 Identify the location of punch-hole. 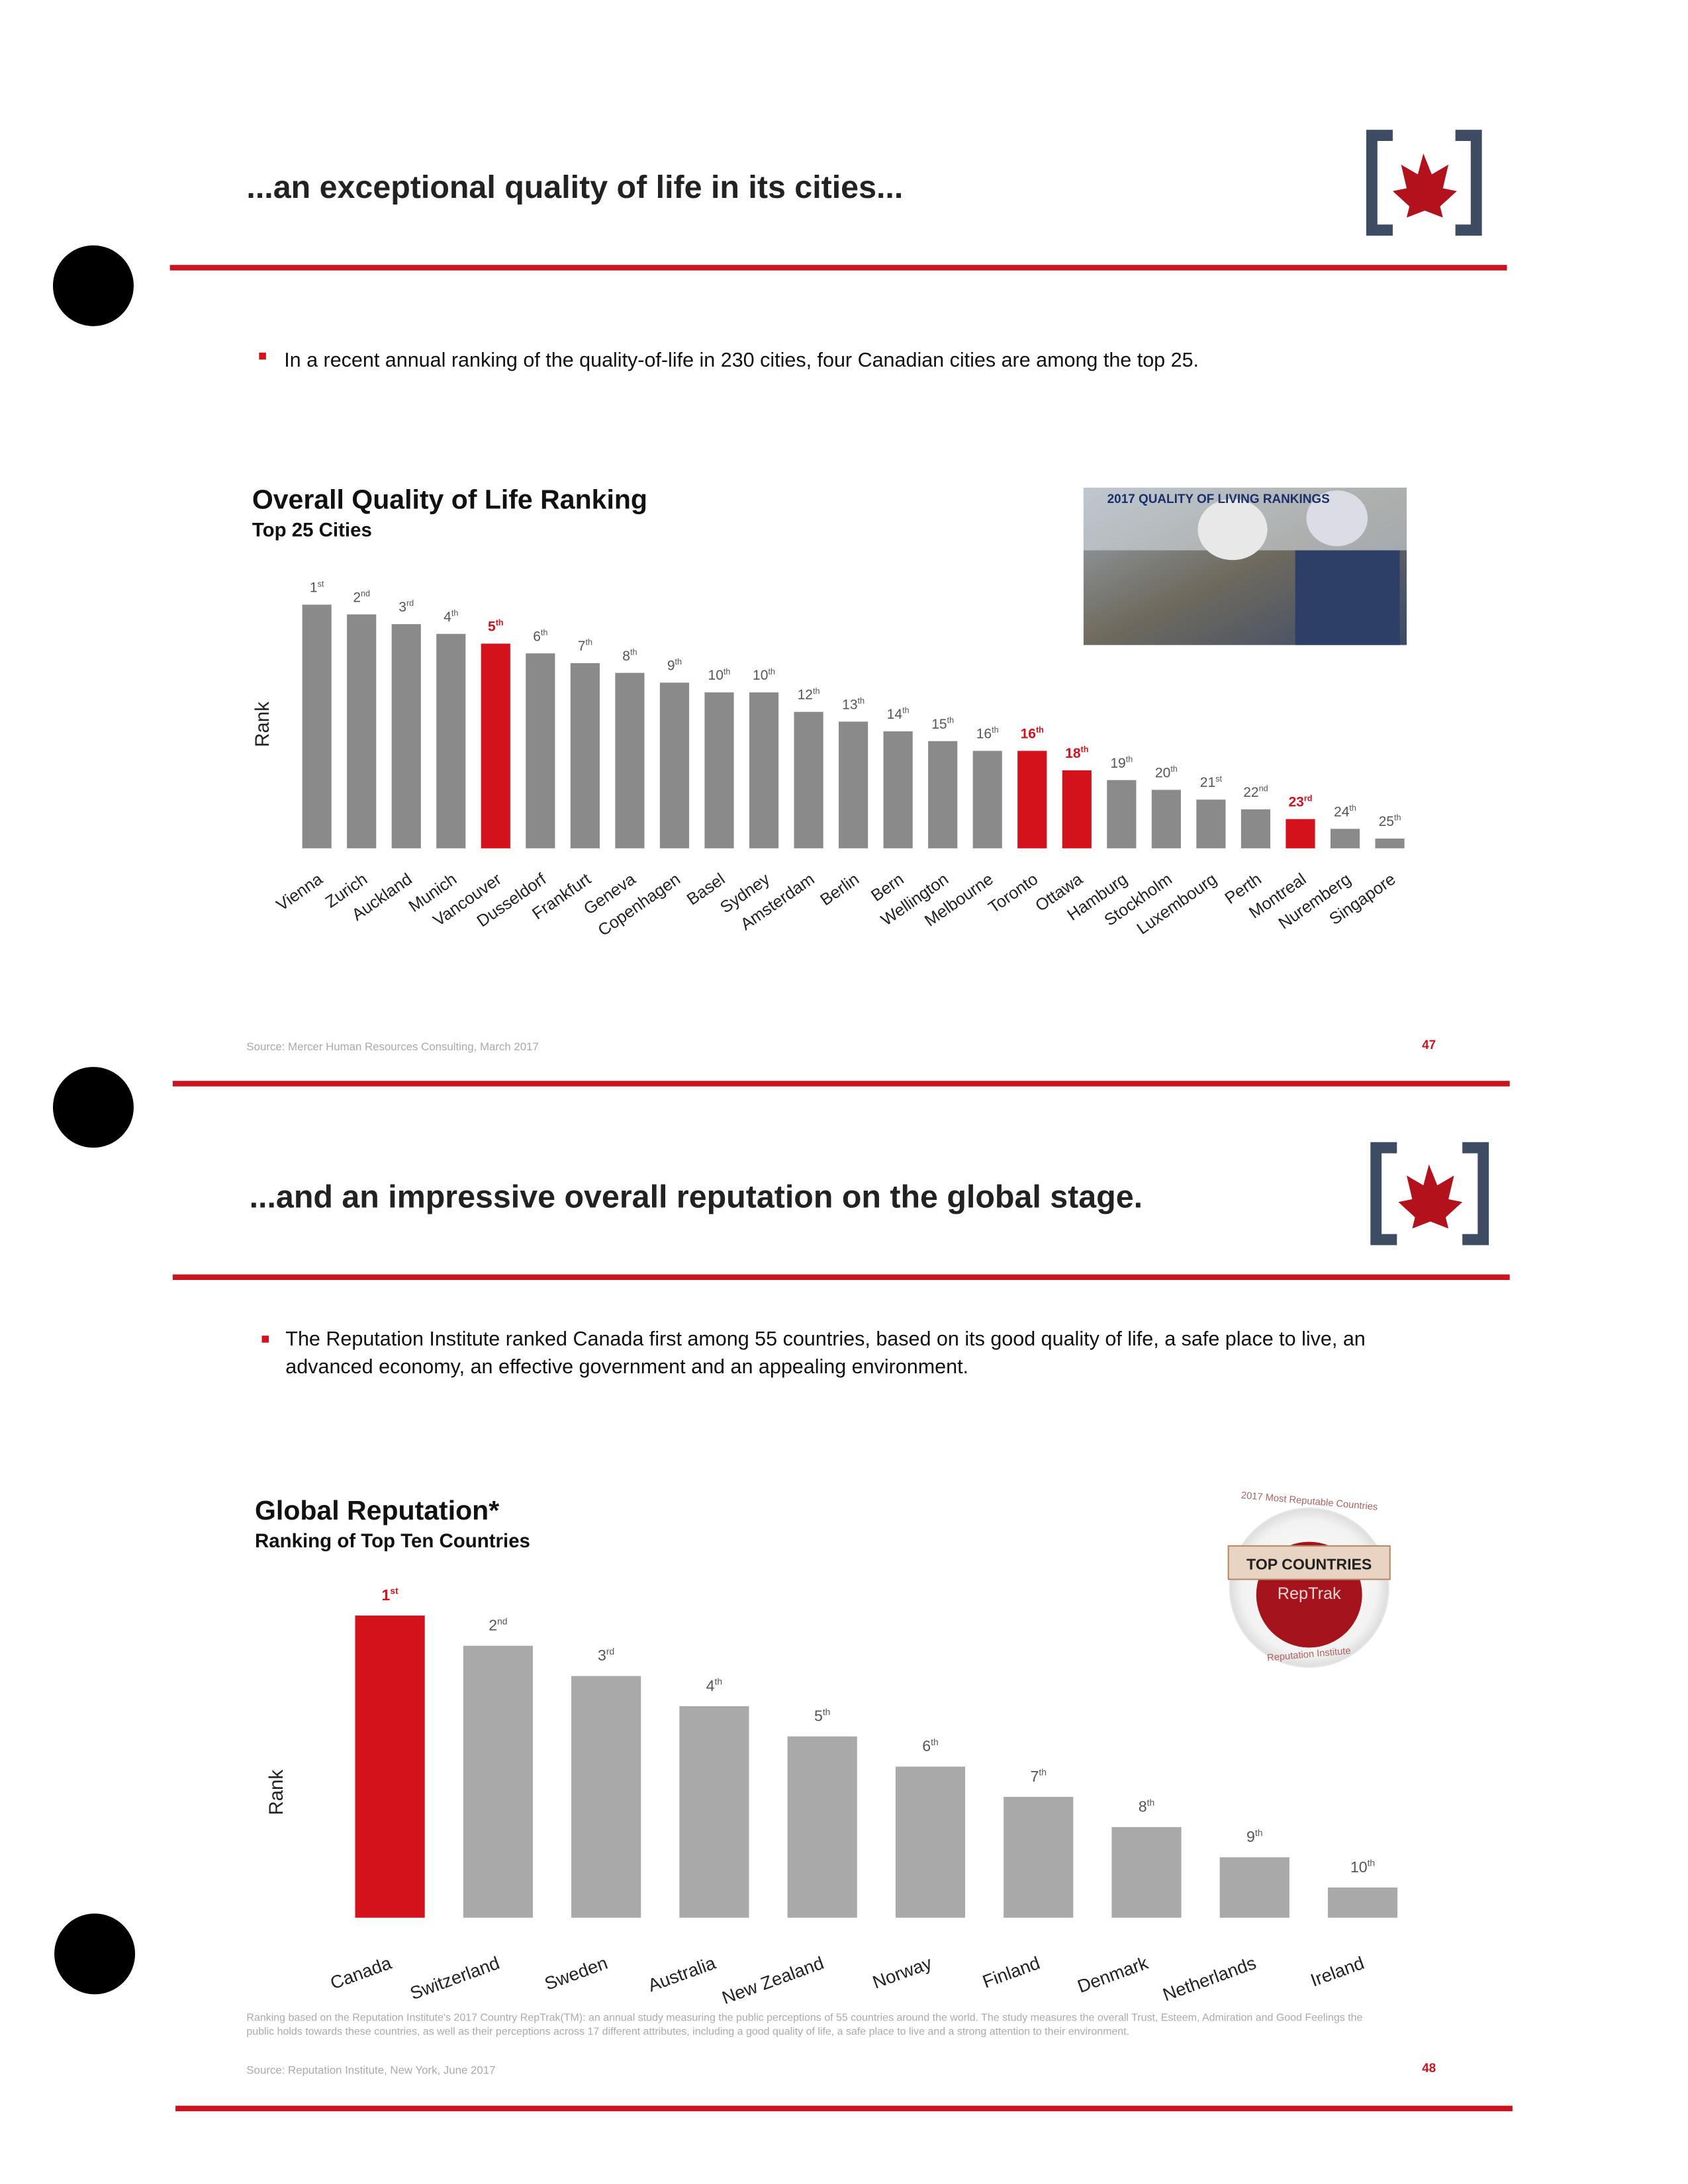
(93, 1107).